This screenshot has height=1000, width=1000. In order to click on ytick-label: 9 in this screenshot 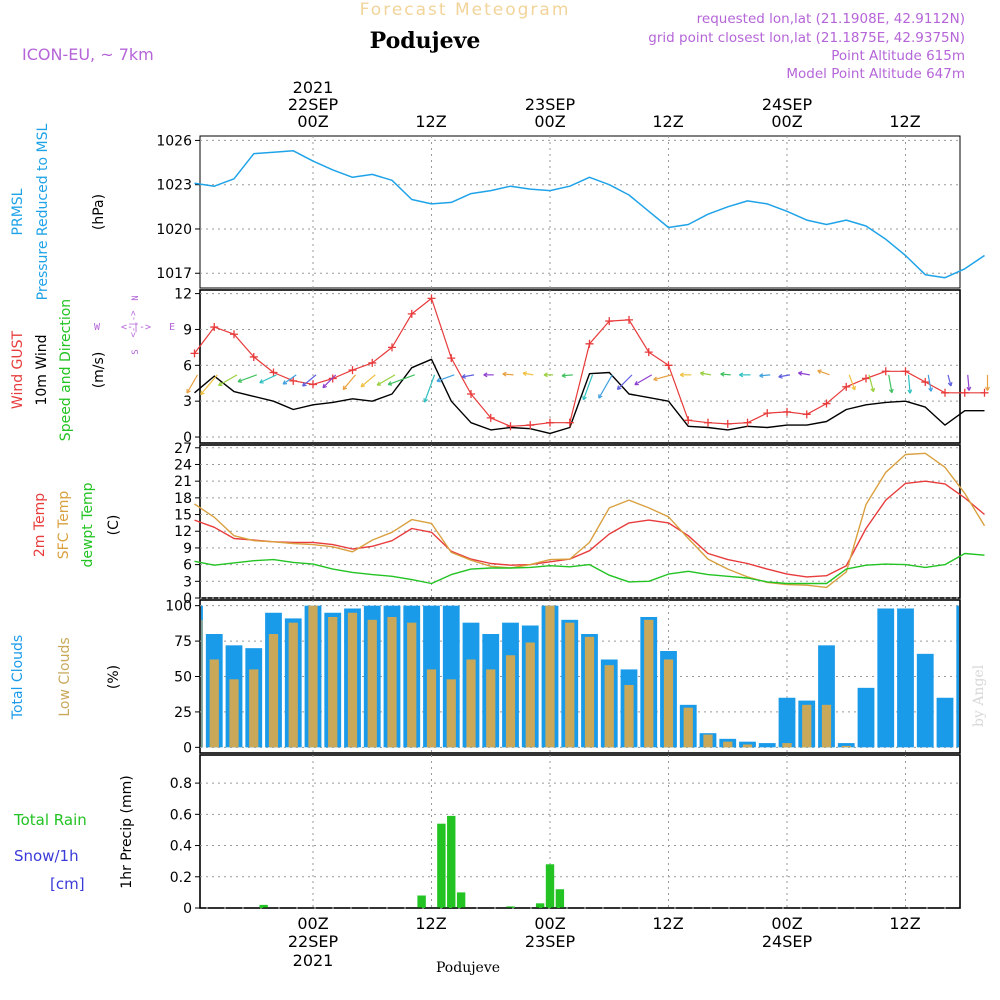, I will do `click(187, 549)`.